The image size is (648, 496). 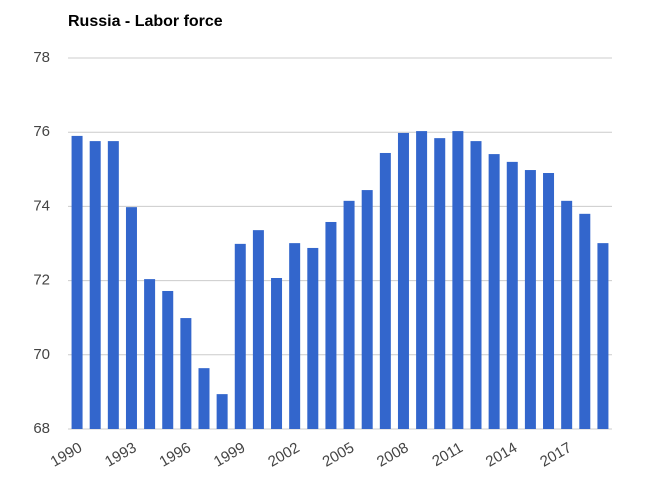 I want to click on y-tick-label: 72, so click(x=41, y=280).